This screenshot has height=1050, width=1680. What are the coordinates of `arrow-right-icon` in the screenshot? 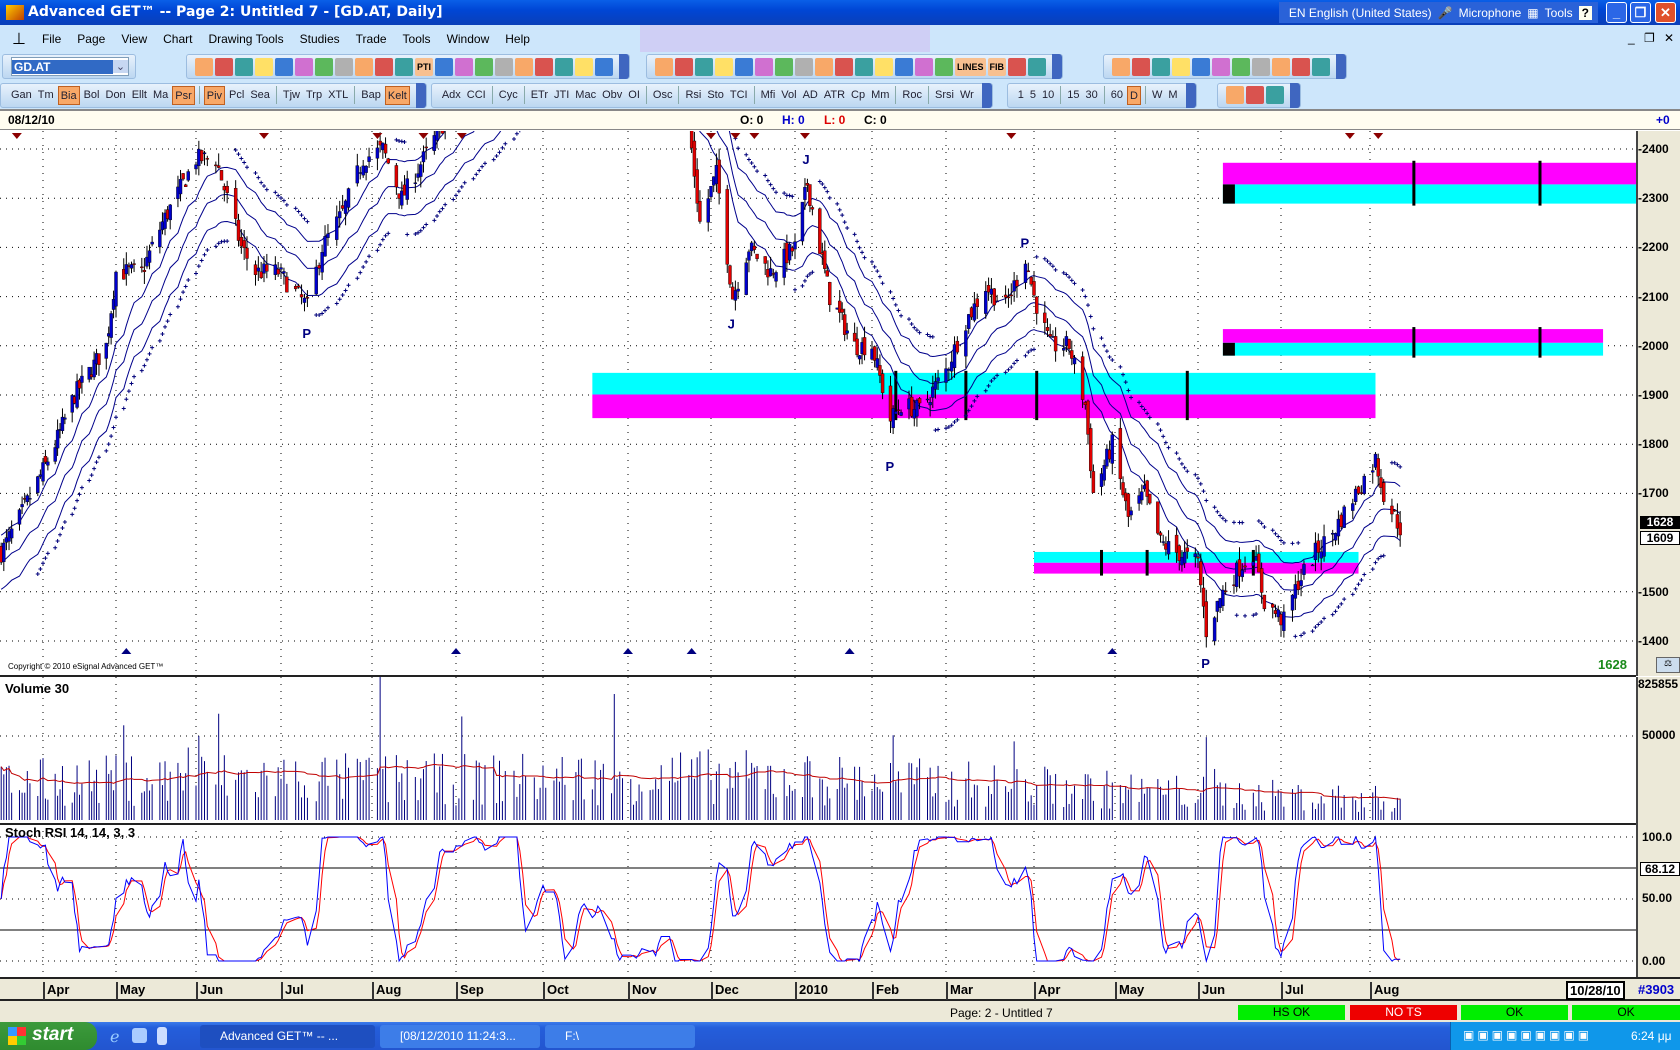 It's located at (804, 66).